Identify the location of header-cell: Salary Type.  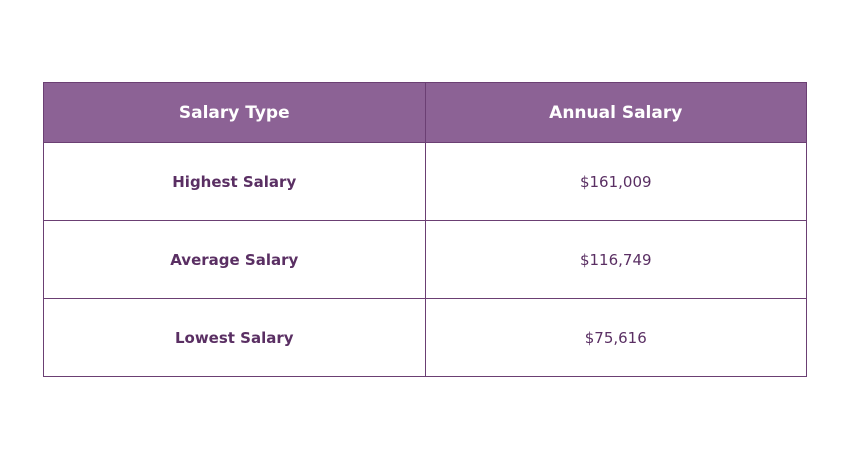
(234, 112).